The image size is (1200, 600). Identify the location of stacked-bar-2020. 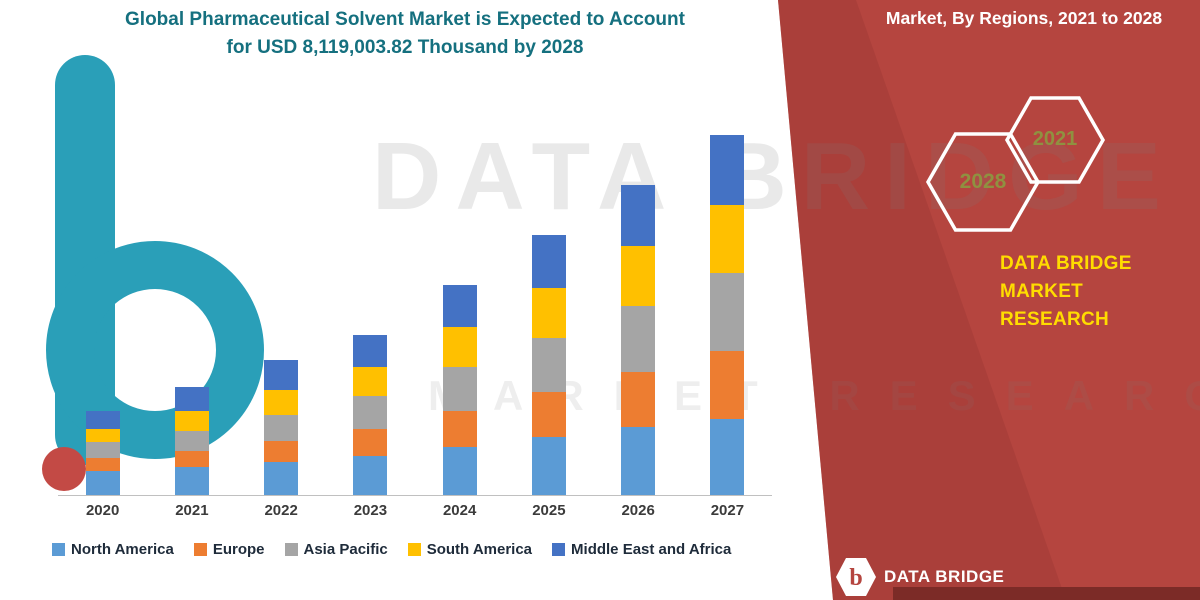
(102, 453).